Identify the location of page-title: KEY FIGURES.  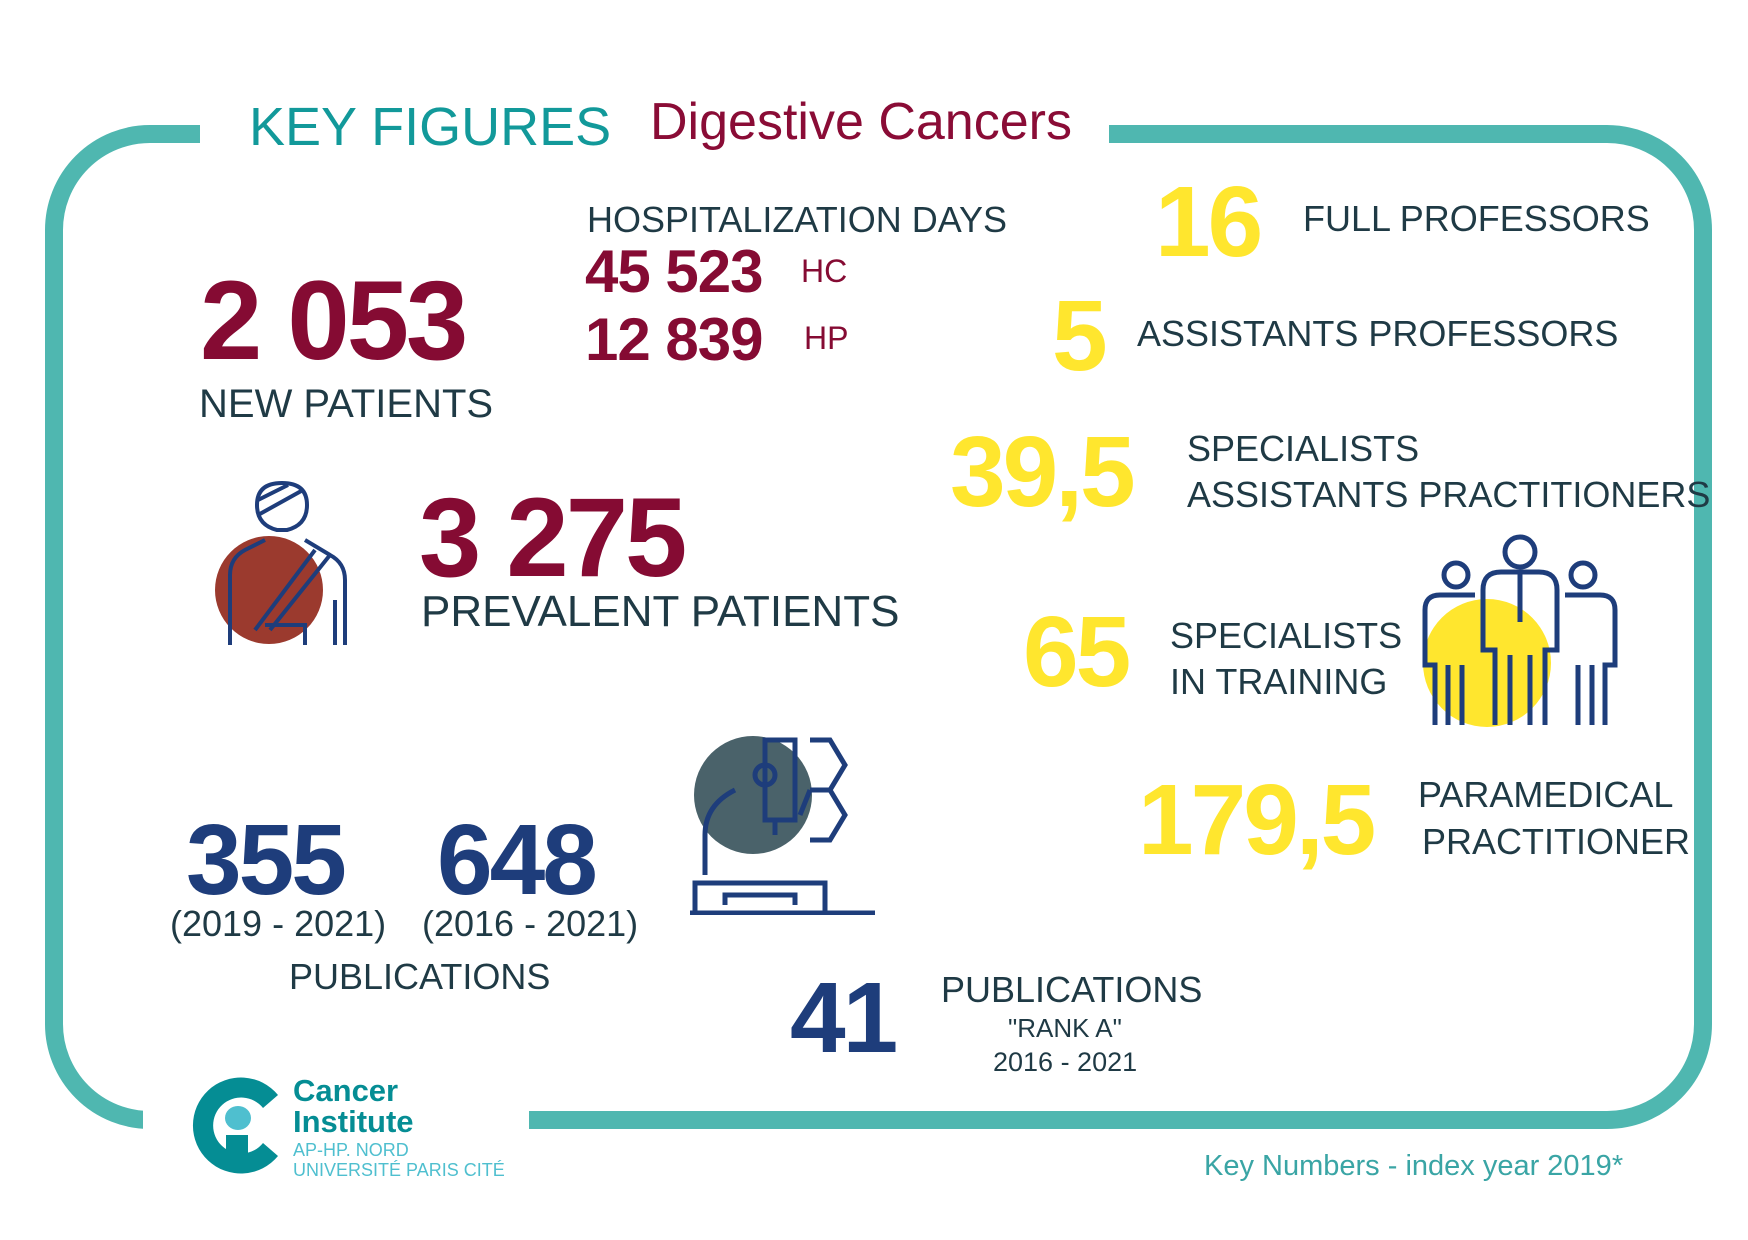
(430, 127).